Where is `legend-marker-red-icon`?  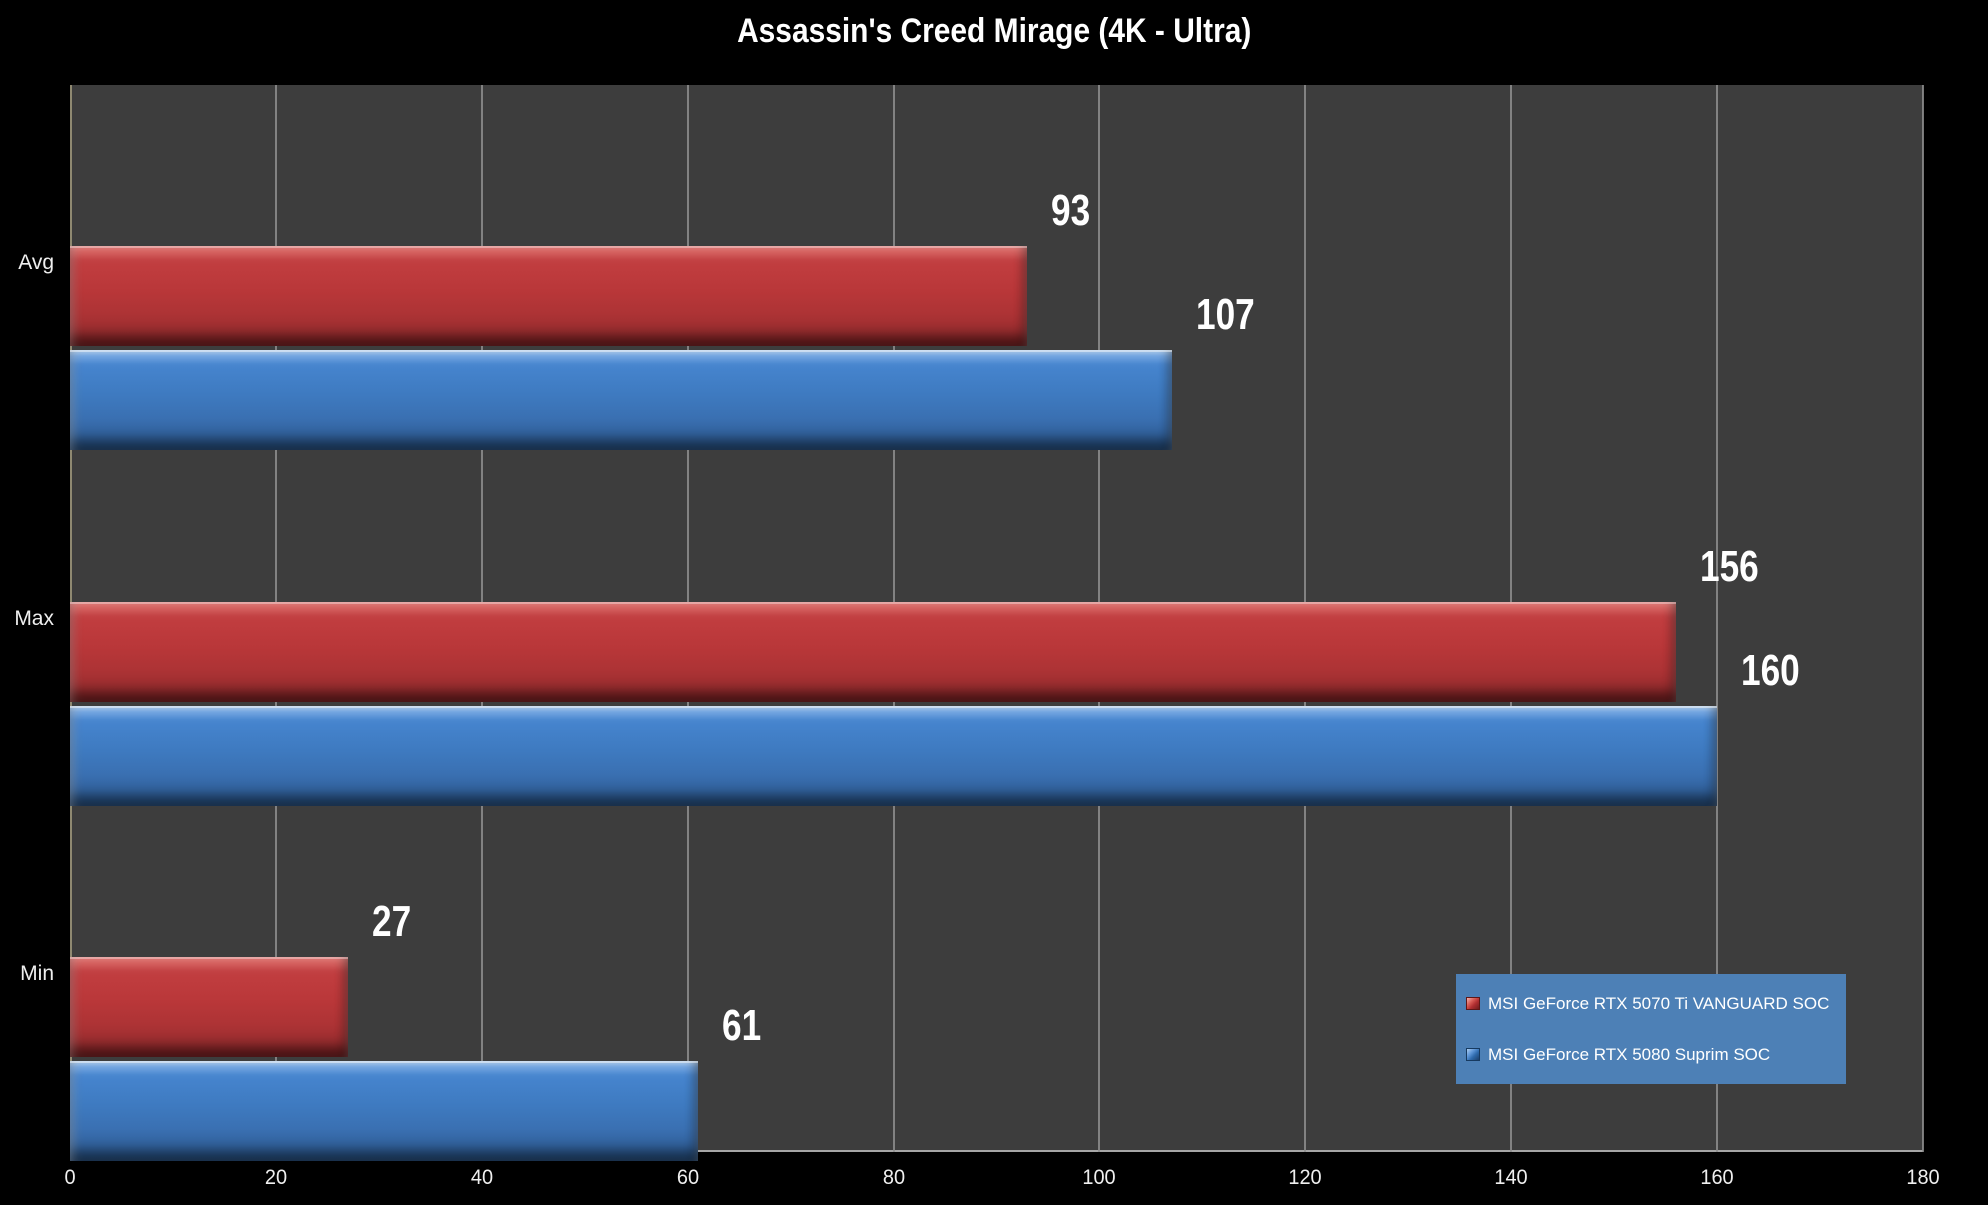
legend-marker-red-icon is located at coordinates (1473, 1003).